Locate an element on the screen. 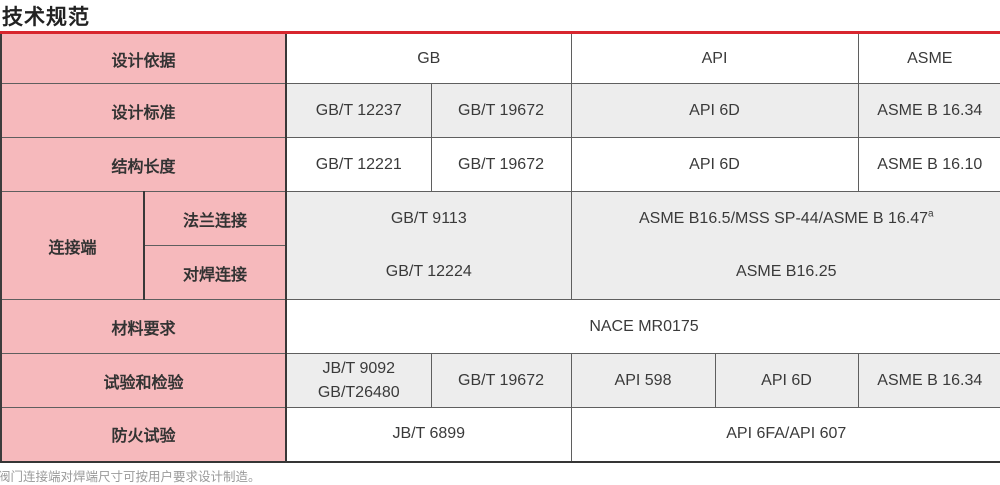  table-row-design-basis: 设计依据 GB API ASME is located at coordinates (500, 58).